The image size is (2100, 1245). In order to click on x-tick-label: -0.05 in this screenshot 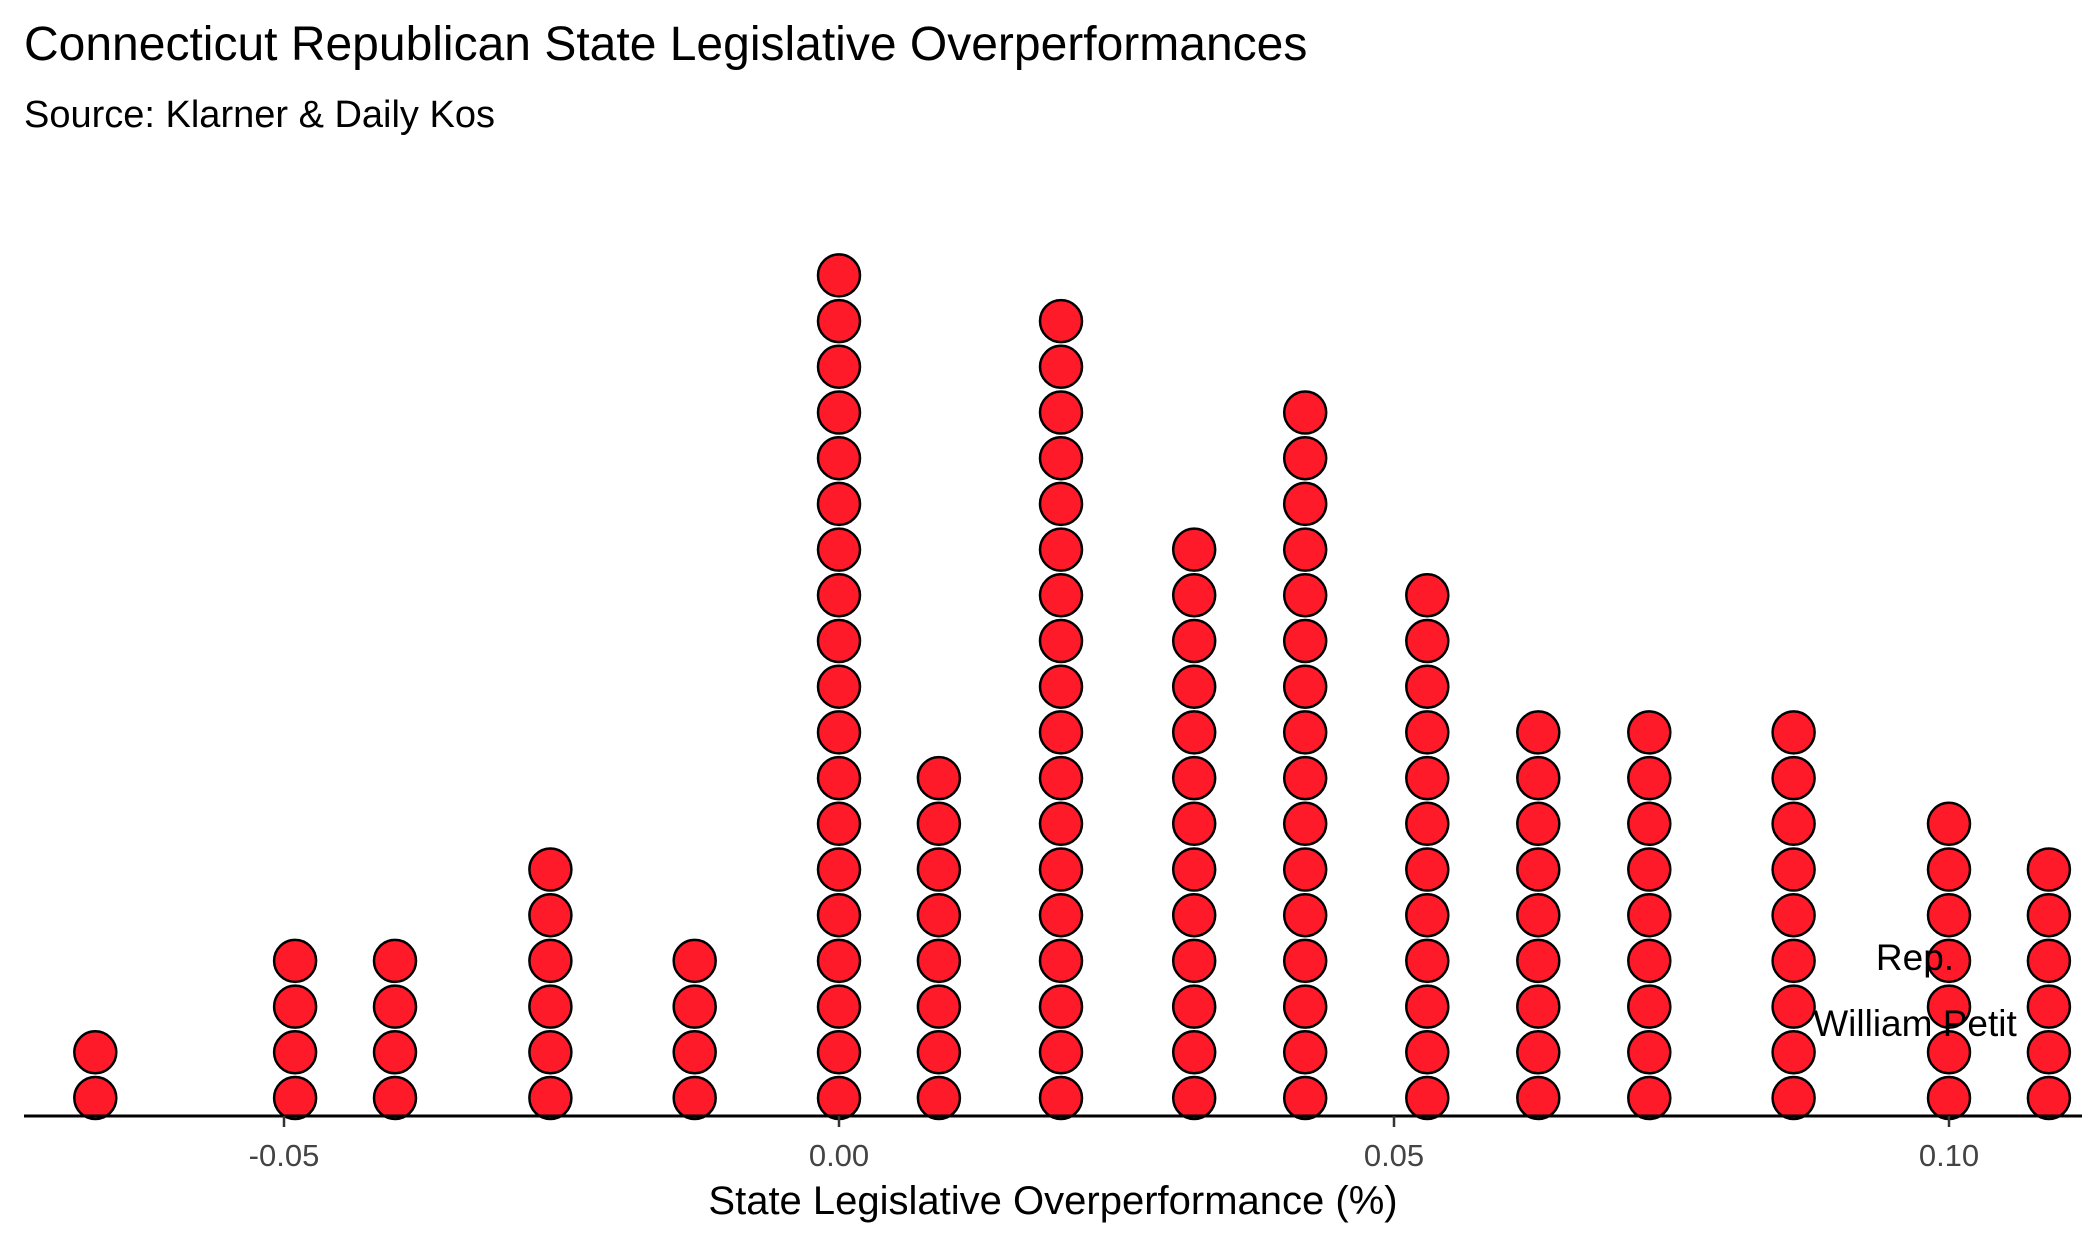, I will do `click(284, 1155)`.